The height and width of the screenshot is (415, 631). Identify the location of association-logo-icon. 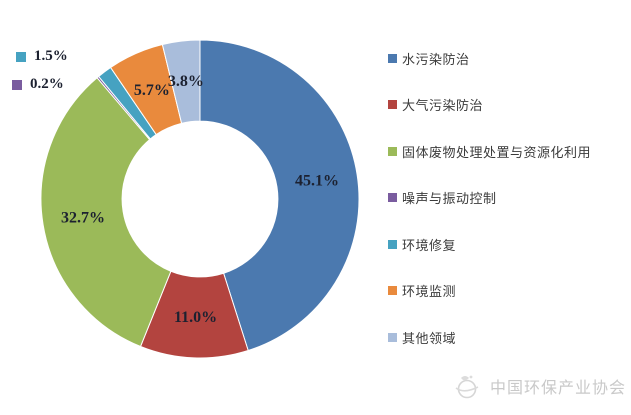
(467, 387).